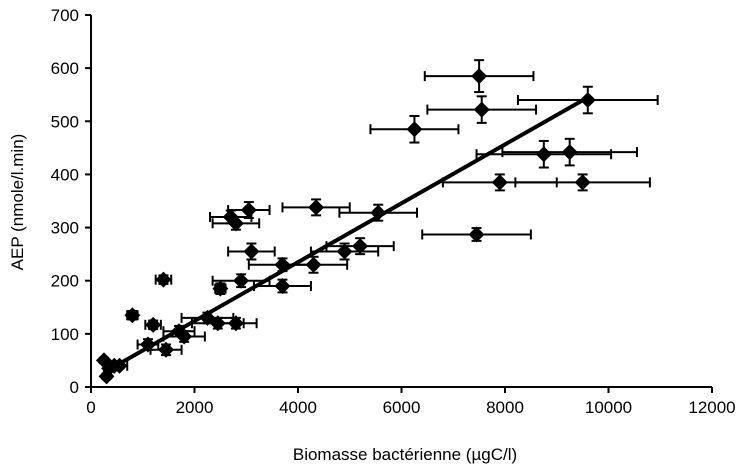  Describe the element at coordinates (65, 121) in the screenshot. I see `y-tick-label: 500` at that location.